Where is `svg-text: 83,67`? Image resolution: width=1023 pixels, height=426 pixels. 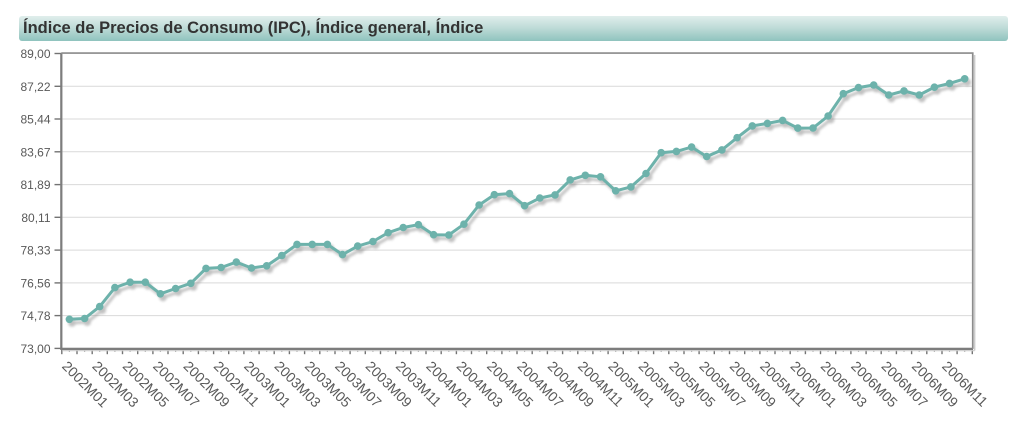 svg-text: 83,67 is located at coordinates (35, 152).